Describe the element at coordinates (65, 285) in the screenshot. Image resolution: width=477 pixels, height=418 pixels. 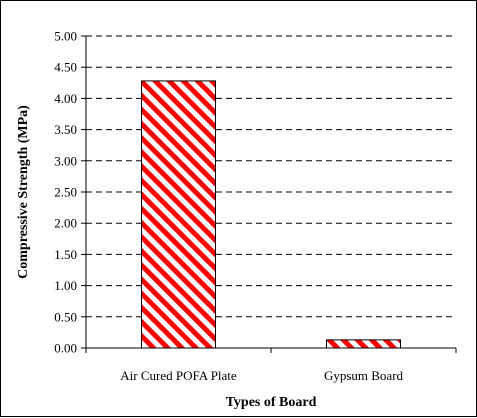
I see `y-tick-label: 1.00` at that location.